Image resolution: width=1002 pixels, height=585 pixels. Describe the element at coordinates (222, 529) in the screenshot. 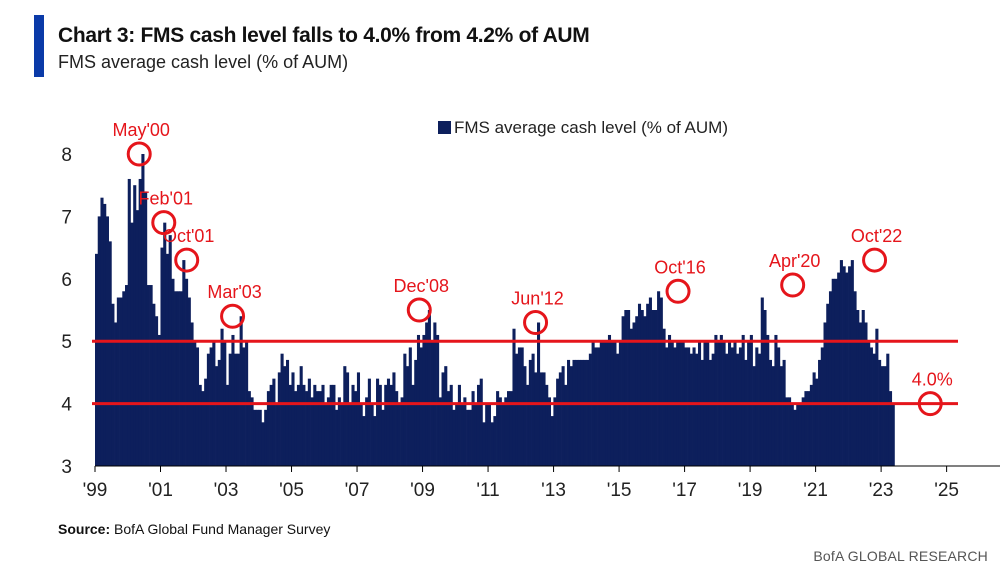

I see `source-text: BofA Global Fund Manager Survey` at that location.